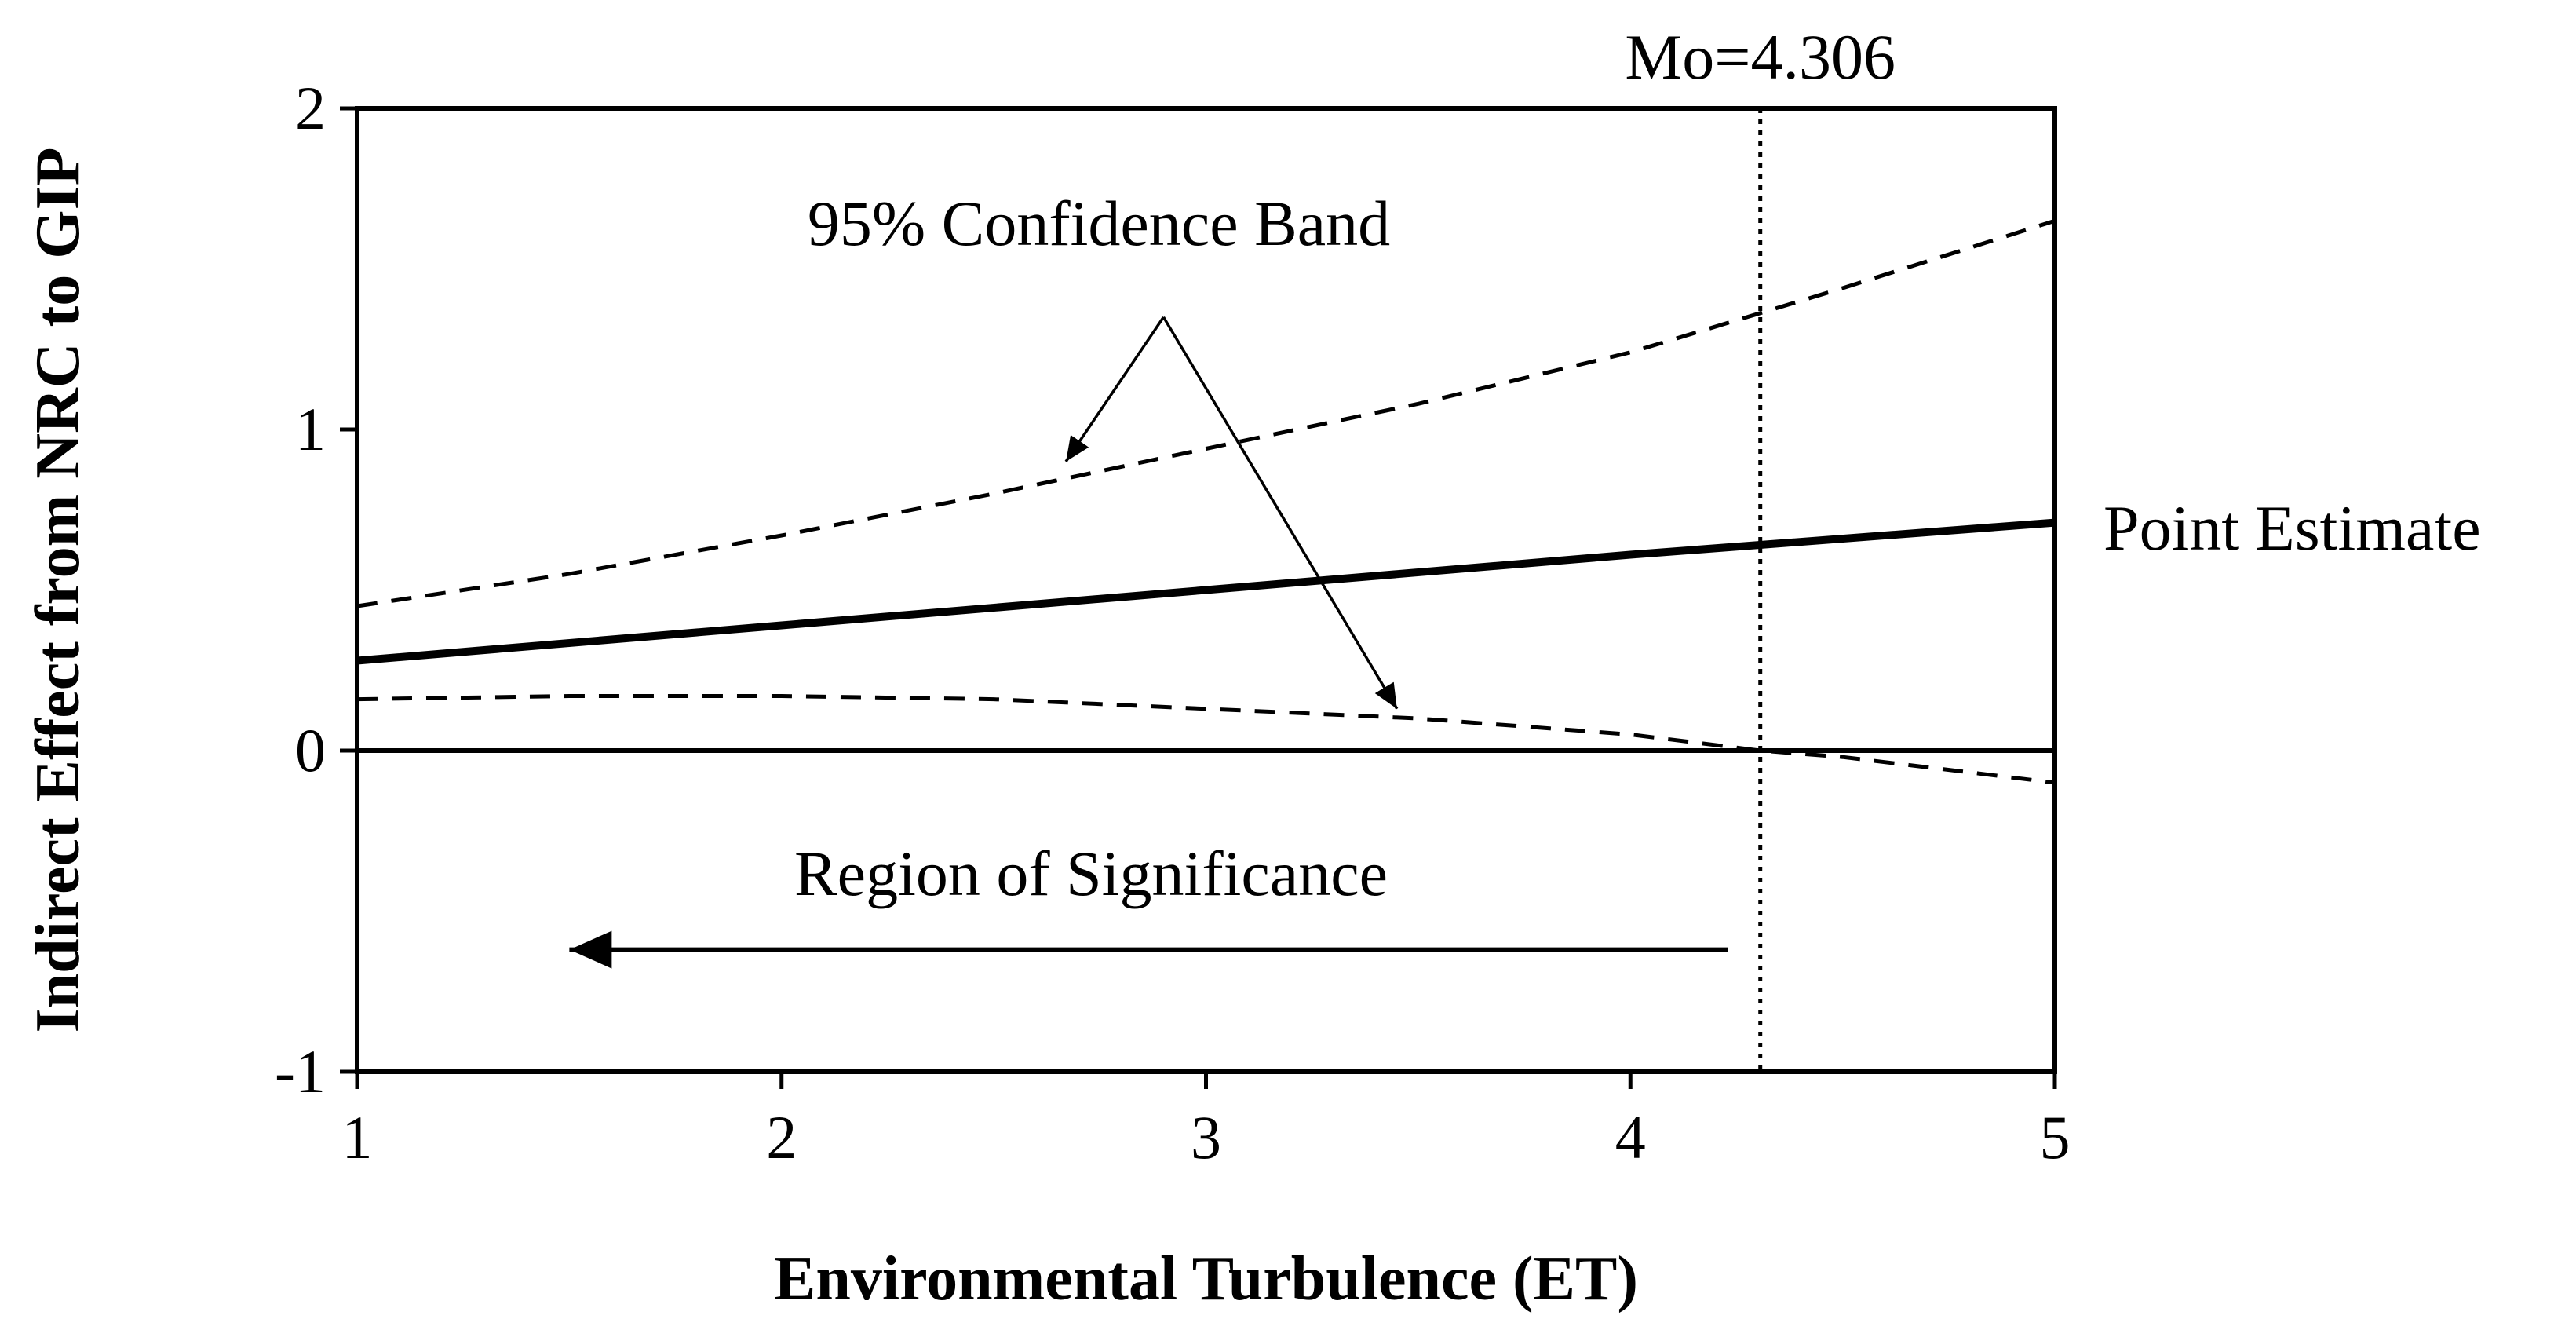 The image size is (2576, 1330). What do you see at coordinates (300, 1071) in the screenshot?
I see `y-tick-label: -1` at bounding box center [300, 1071].